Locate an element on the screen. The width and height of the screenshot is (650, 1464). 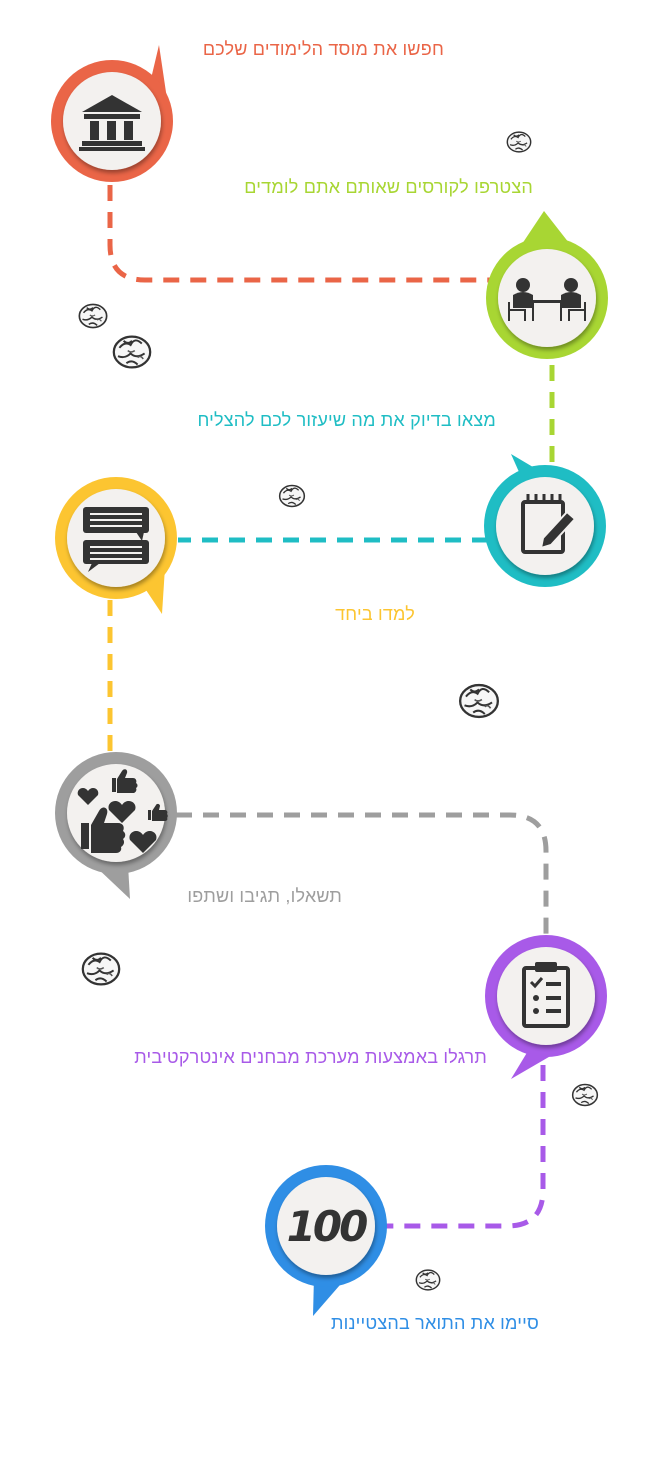
students-at-table-icon is located at coordinates (547, 299).